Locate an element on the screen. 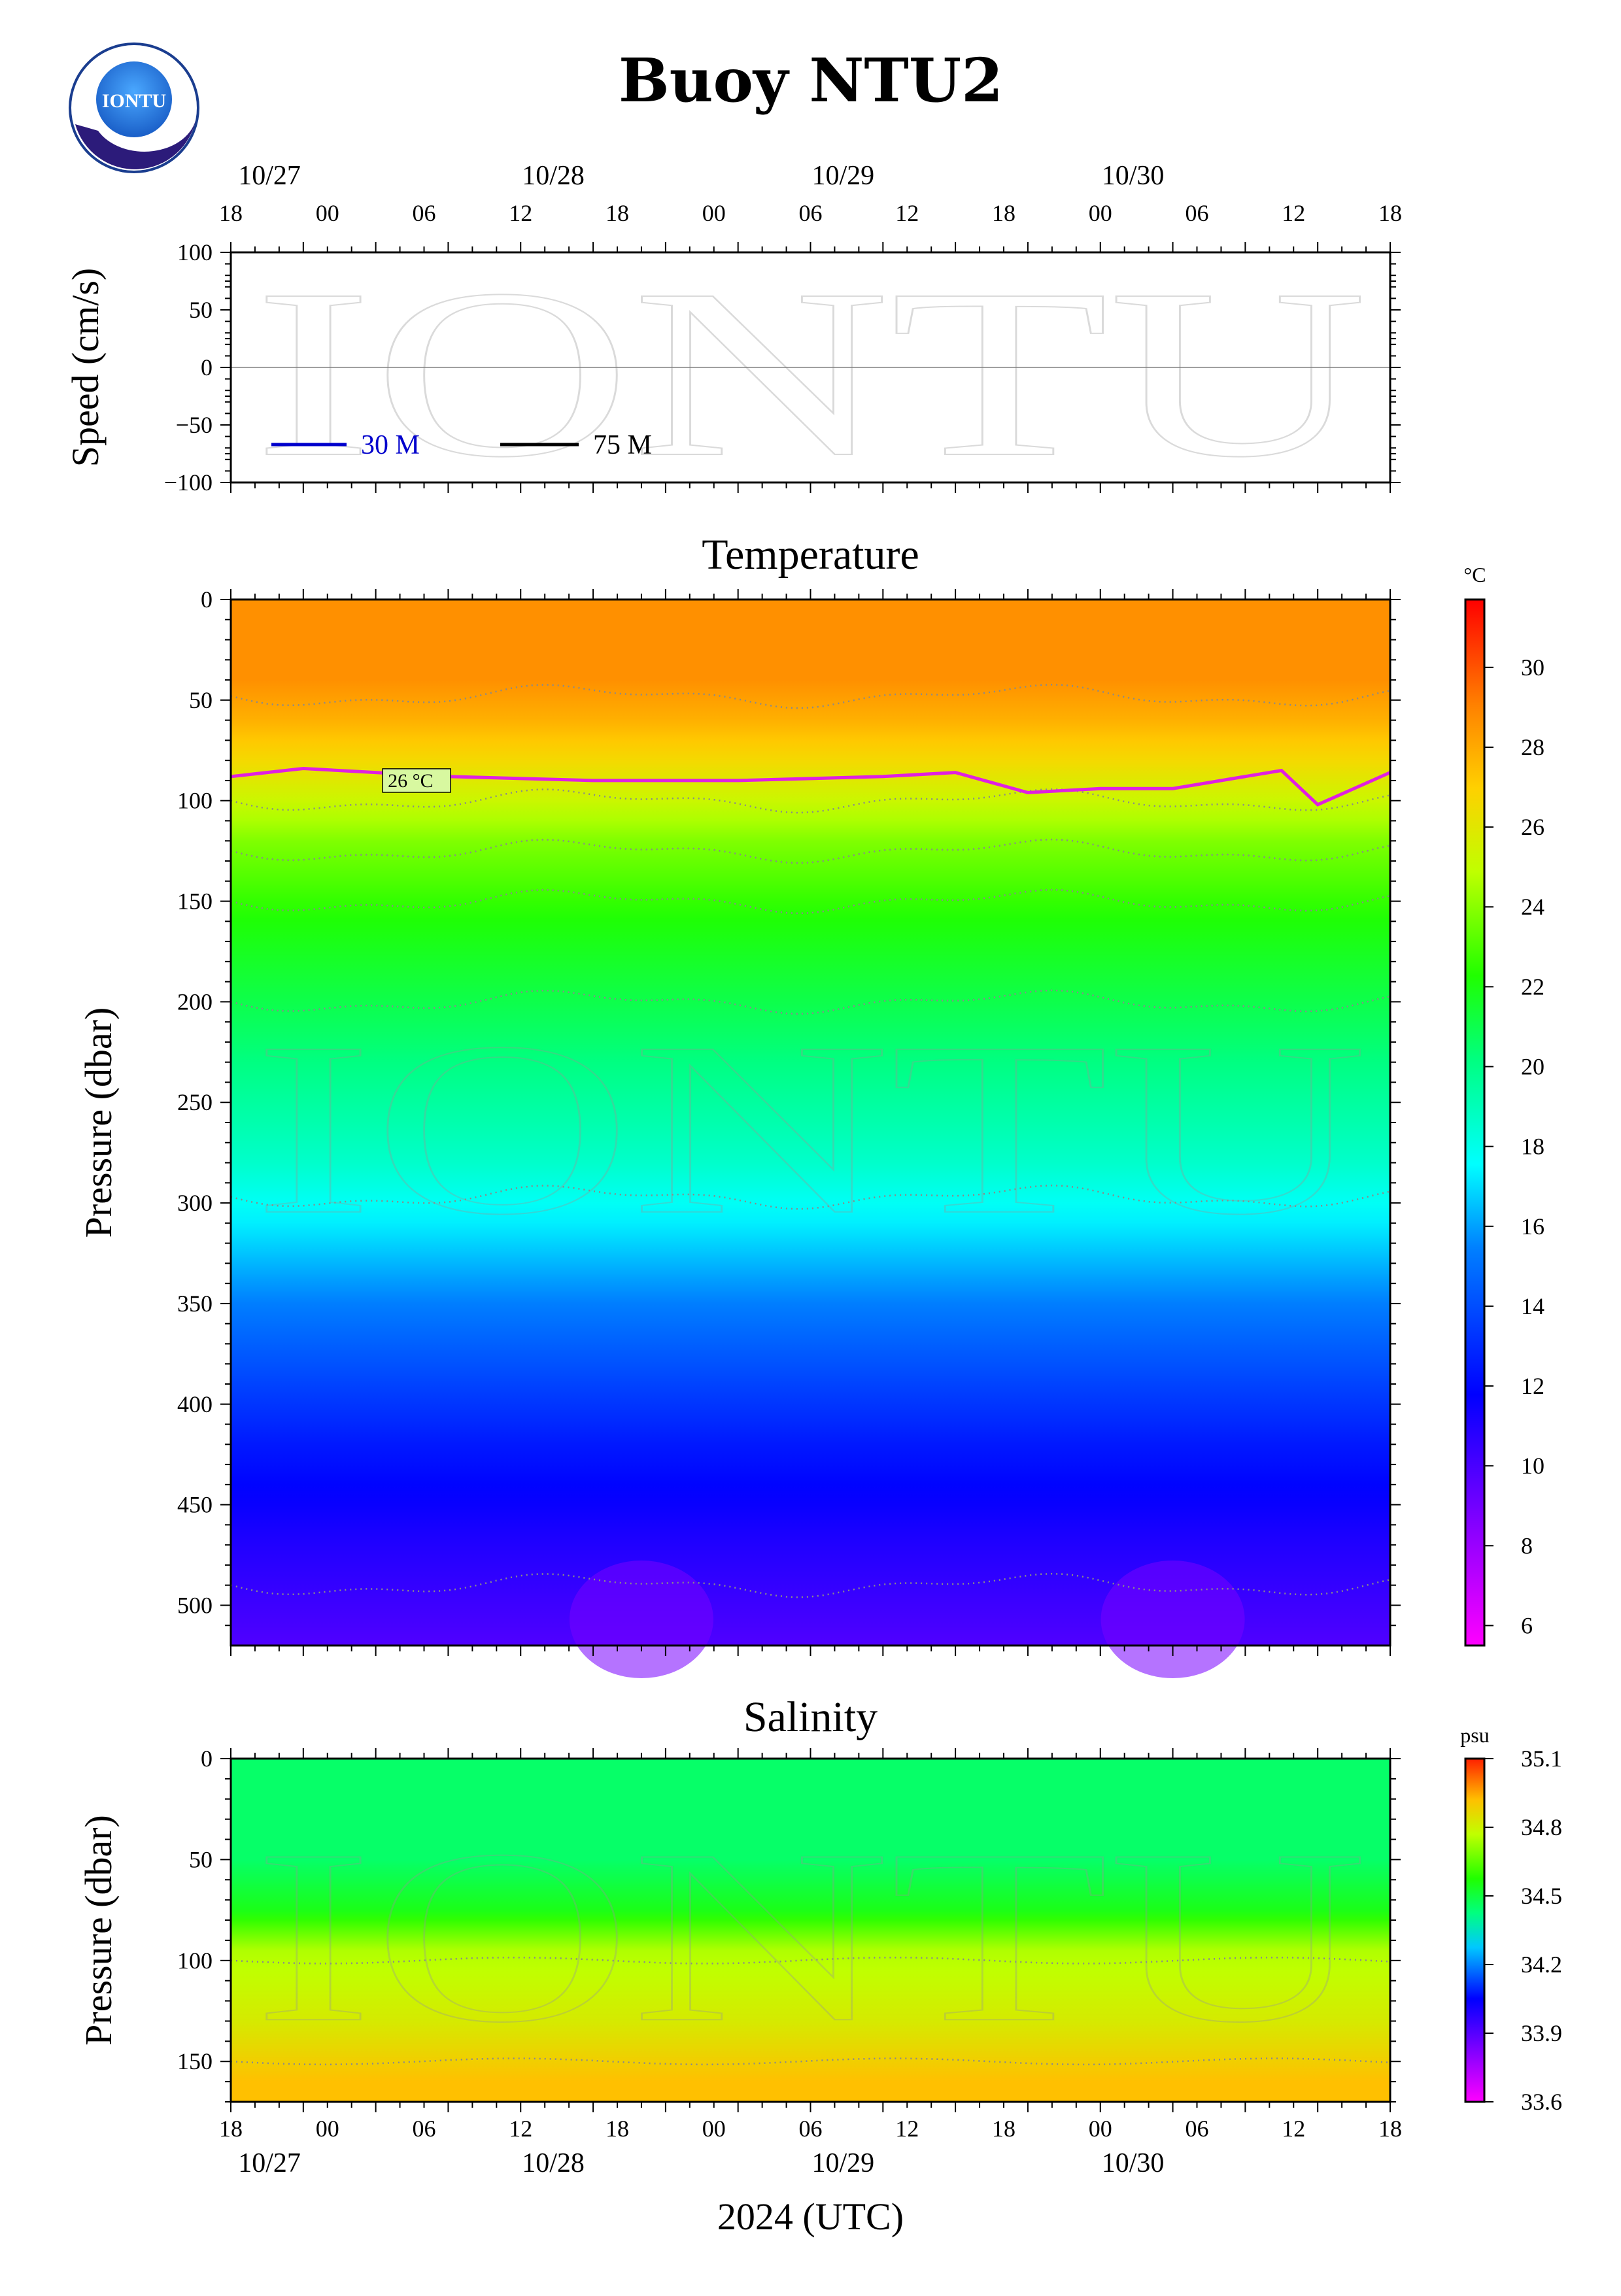 The image size is (1621, 2296). bottom-date-label: 10/28 is located at coordinates (553, 2163).